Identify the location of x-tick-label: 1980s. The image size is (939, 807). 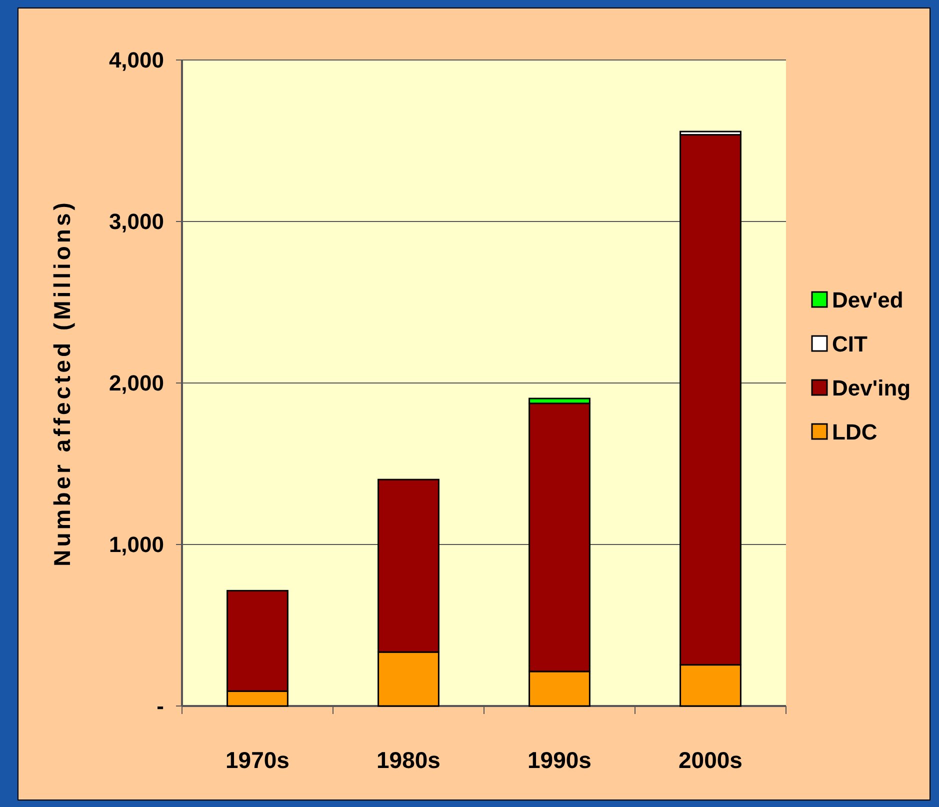
(408, 760).